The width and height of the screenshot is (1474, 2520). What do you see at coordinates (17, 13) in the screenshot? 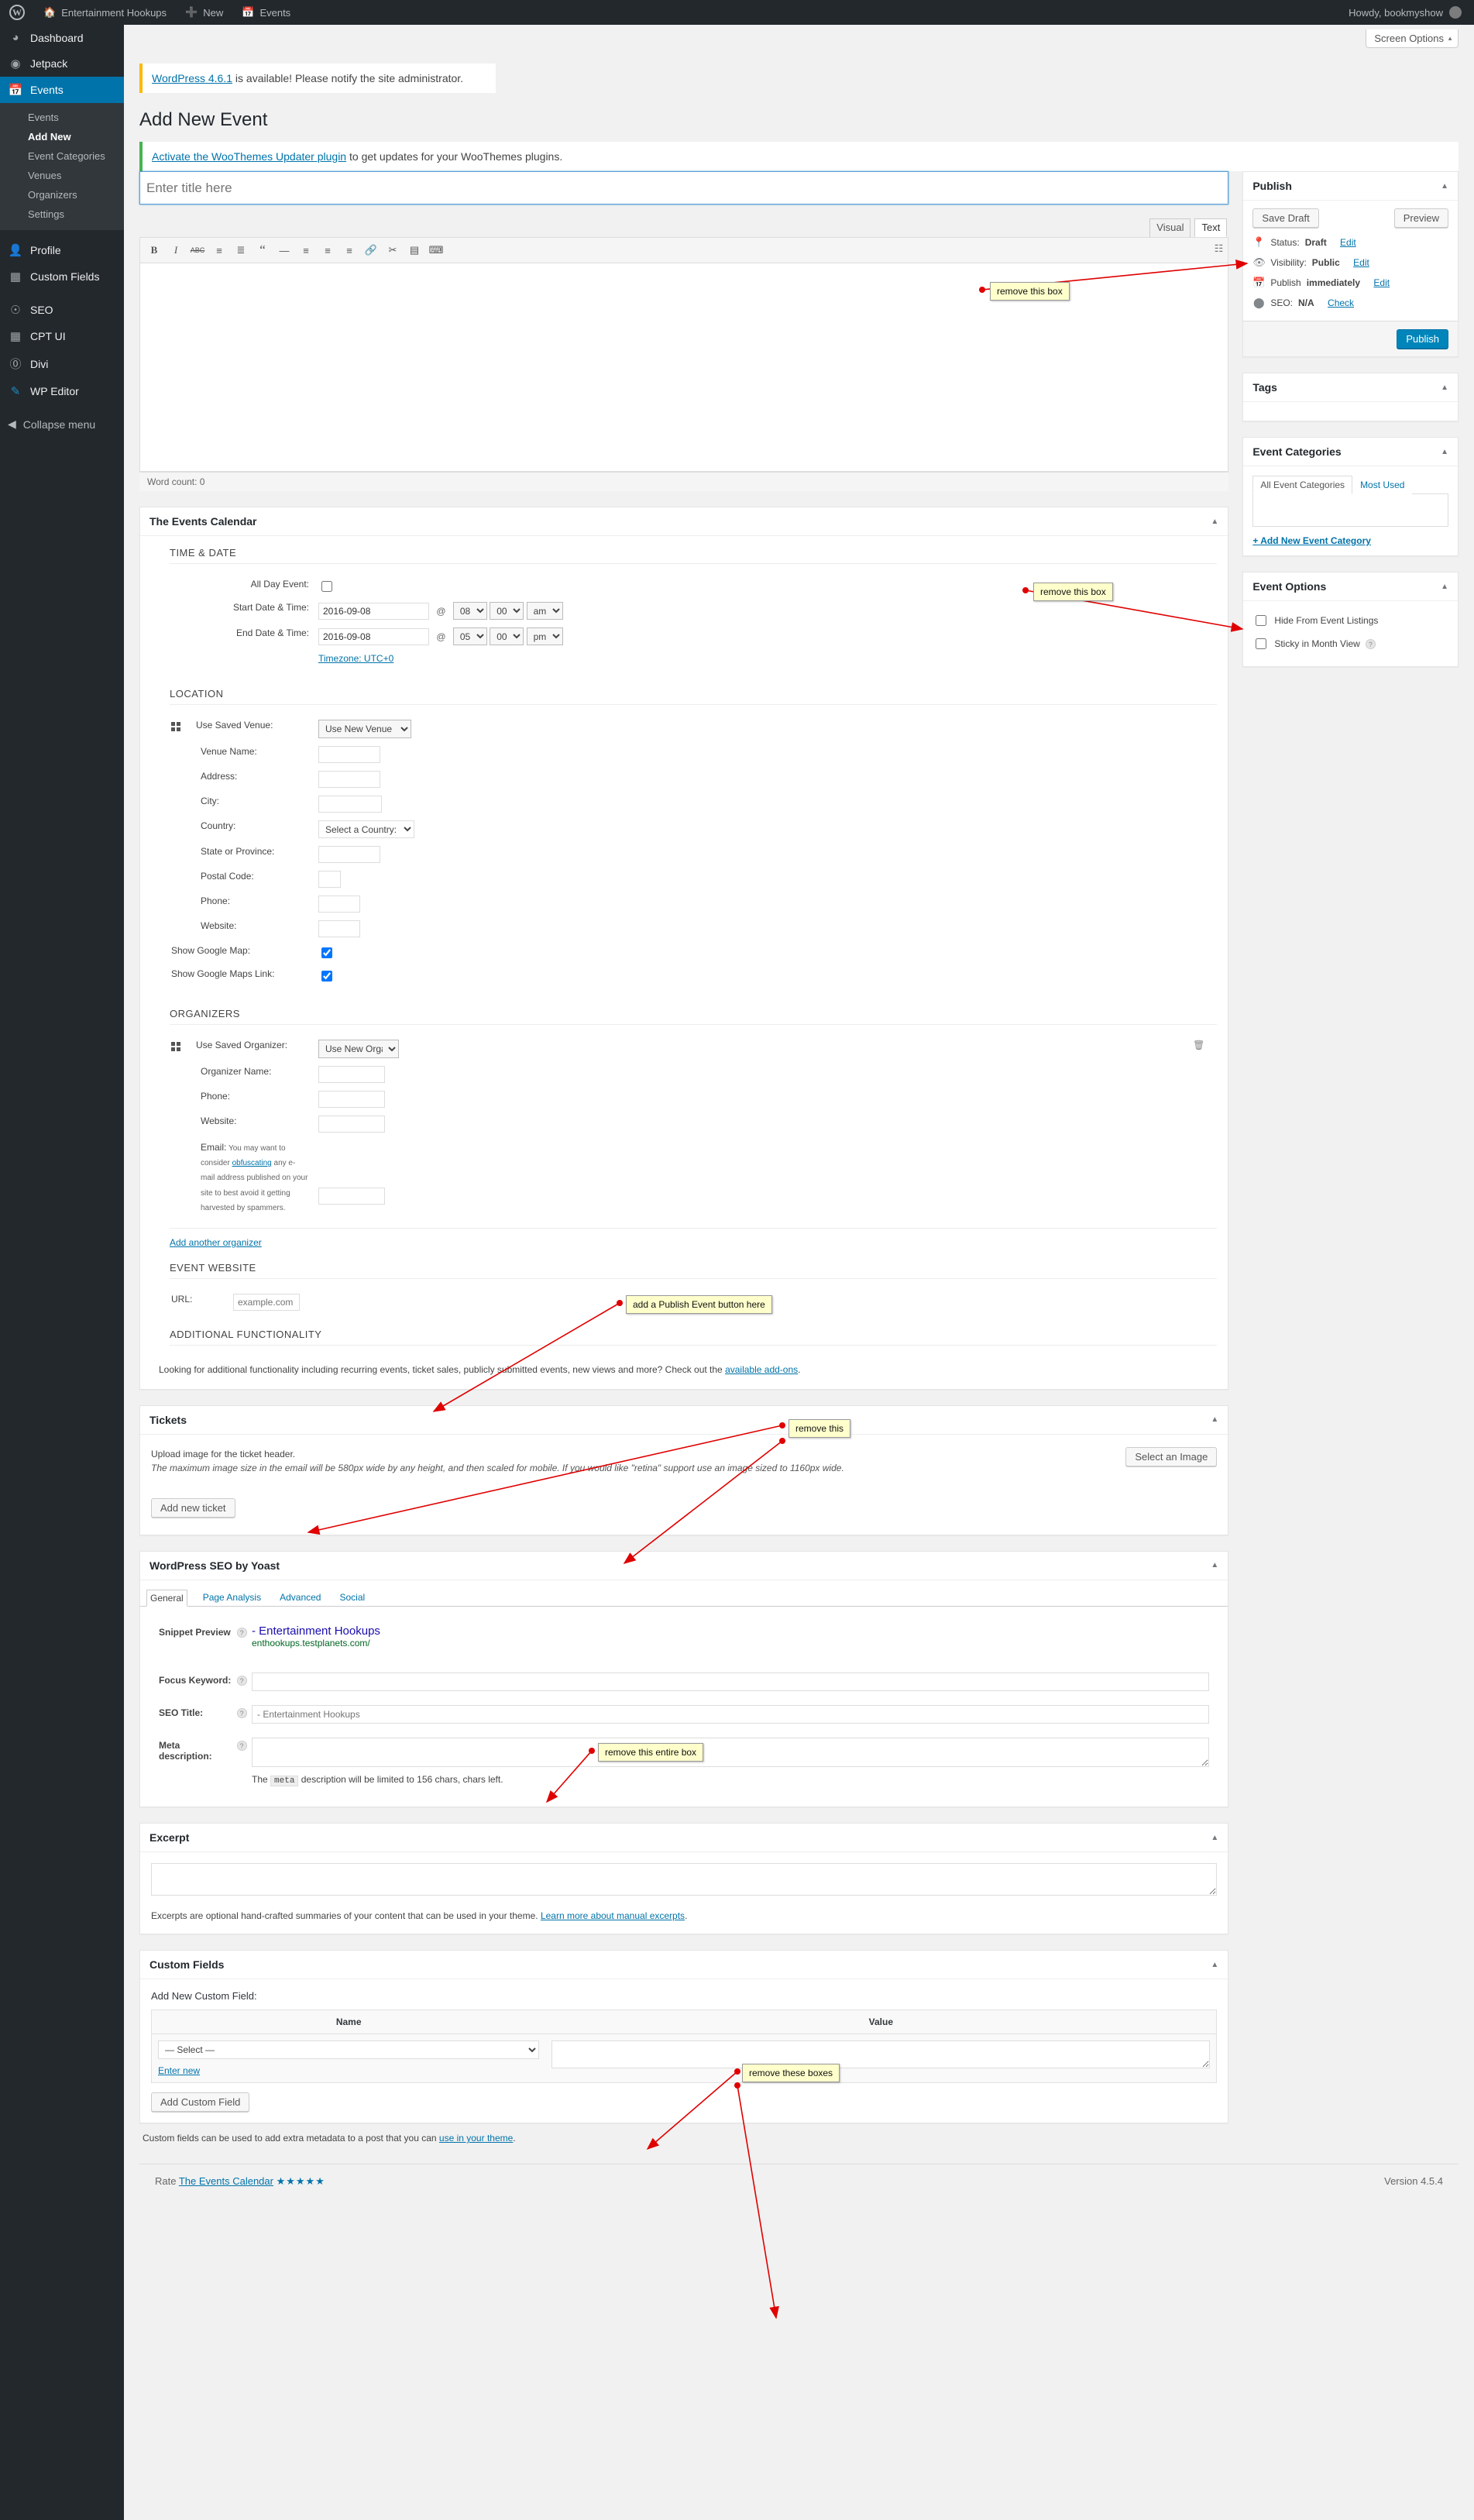
I see `wp-logo-menu: W` at bounding box center [17, 13].